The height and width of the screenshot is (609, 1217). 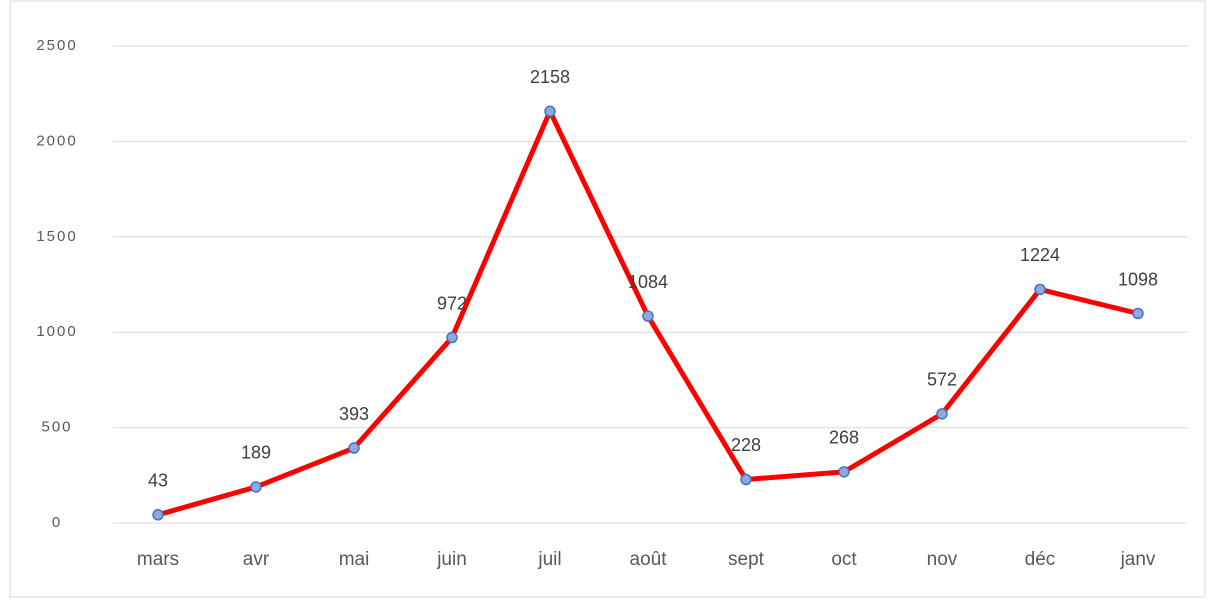 I want to click on x-tick-label: oct, so click(x=844, y=559).